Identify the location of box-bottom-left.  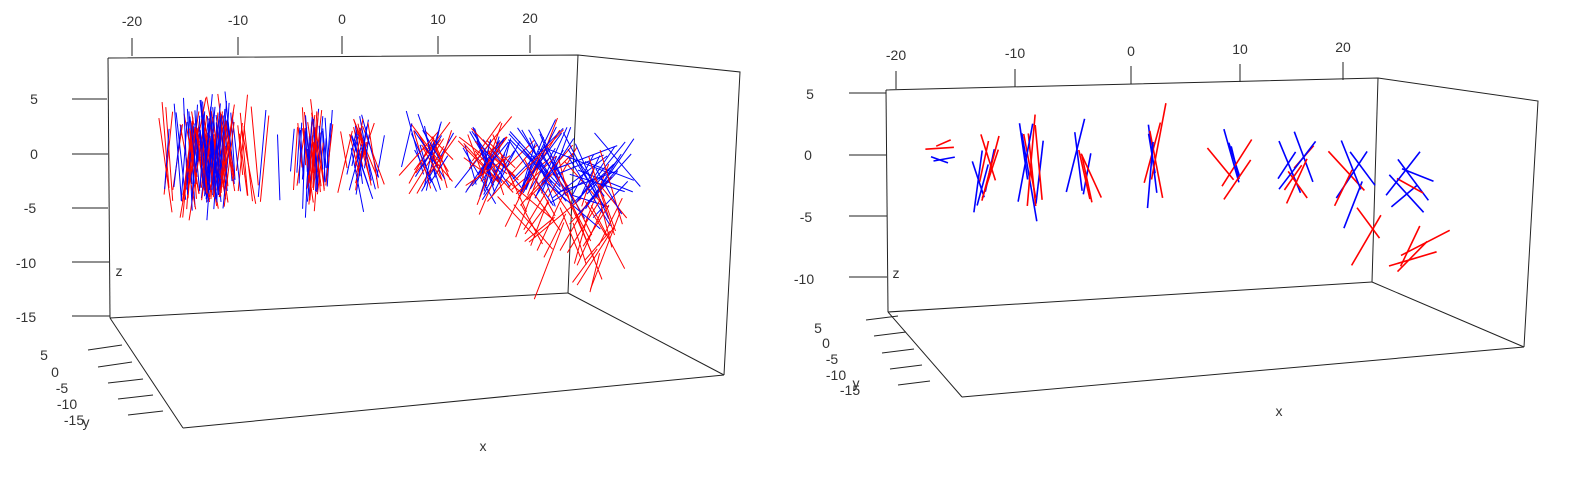
(925, 354).